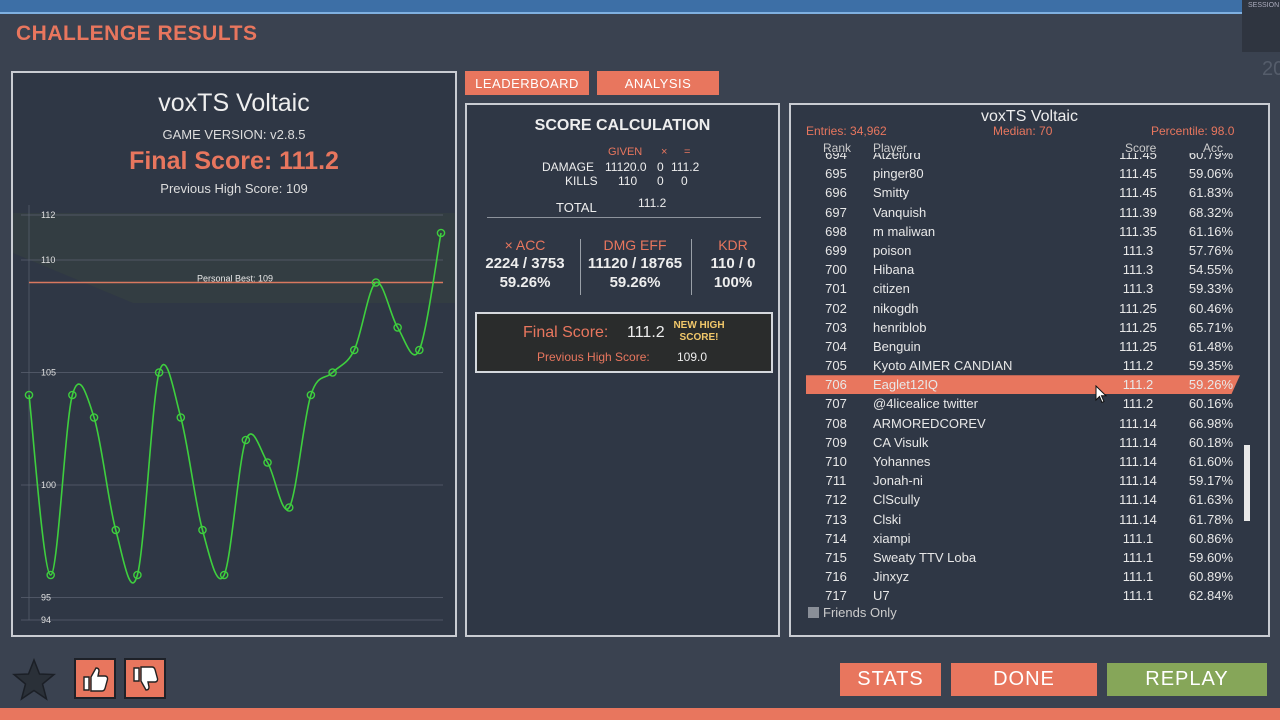  What do you see at coordinates (1023, 499) in the screenshot?
I see `table-row: 712 ClScully 111.14 61.63%` at bounding box center [1023, 499].